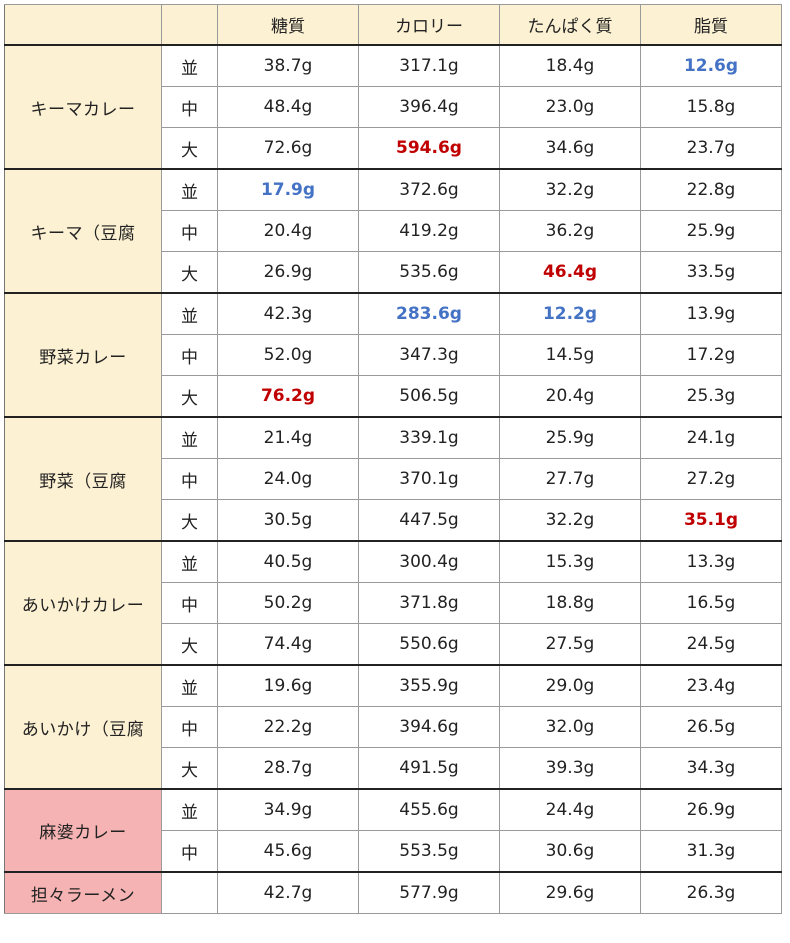 This screenshot has width=790, height=943. Describe the element at coordinates (288, 396) in the screenshot. I see `carbs-value-cell: 76.2g` at that location.